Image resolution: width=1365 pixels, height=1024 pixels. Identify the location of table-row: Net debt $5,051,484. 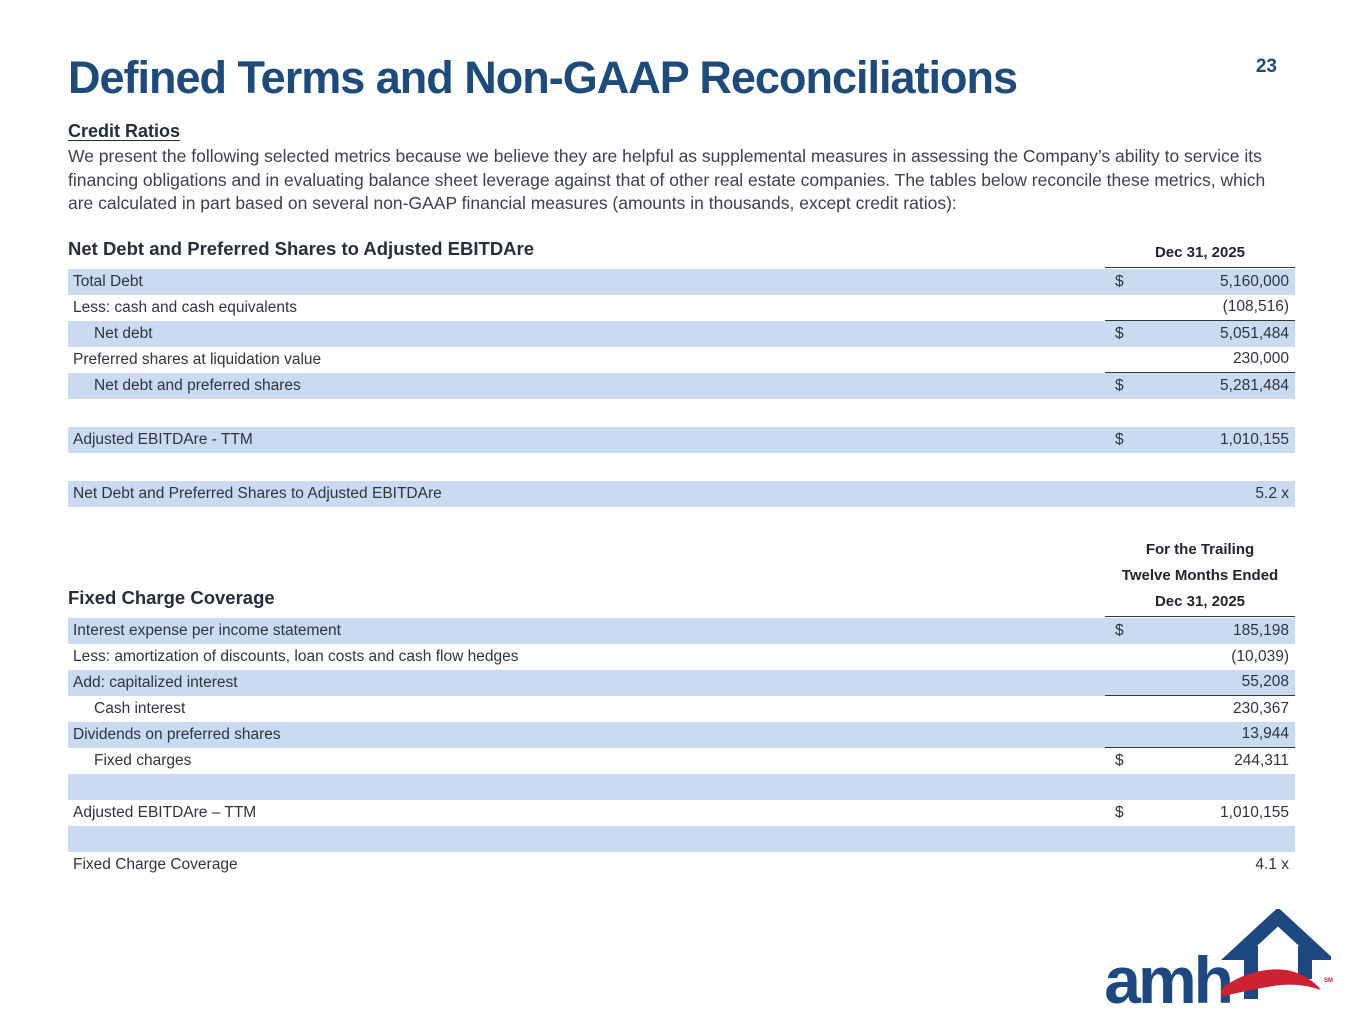
(681, 333).